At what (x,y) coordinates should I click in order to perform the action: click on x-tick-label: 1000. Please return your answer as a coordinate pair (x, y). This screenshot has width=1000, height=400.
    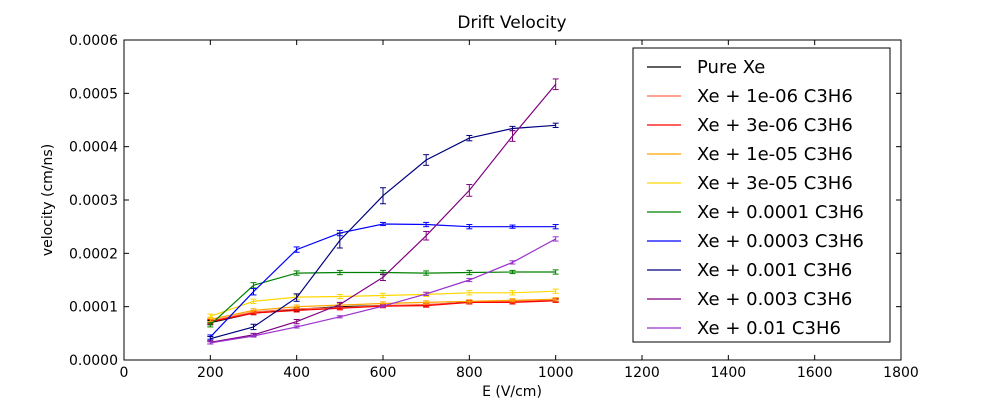
    Looking at the image, I should click on (556, 373).